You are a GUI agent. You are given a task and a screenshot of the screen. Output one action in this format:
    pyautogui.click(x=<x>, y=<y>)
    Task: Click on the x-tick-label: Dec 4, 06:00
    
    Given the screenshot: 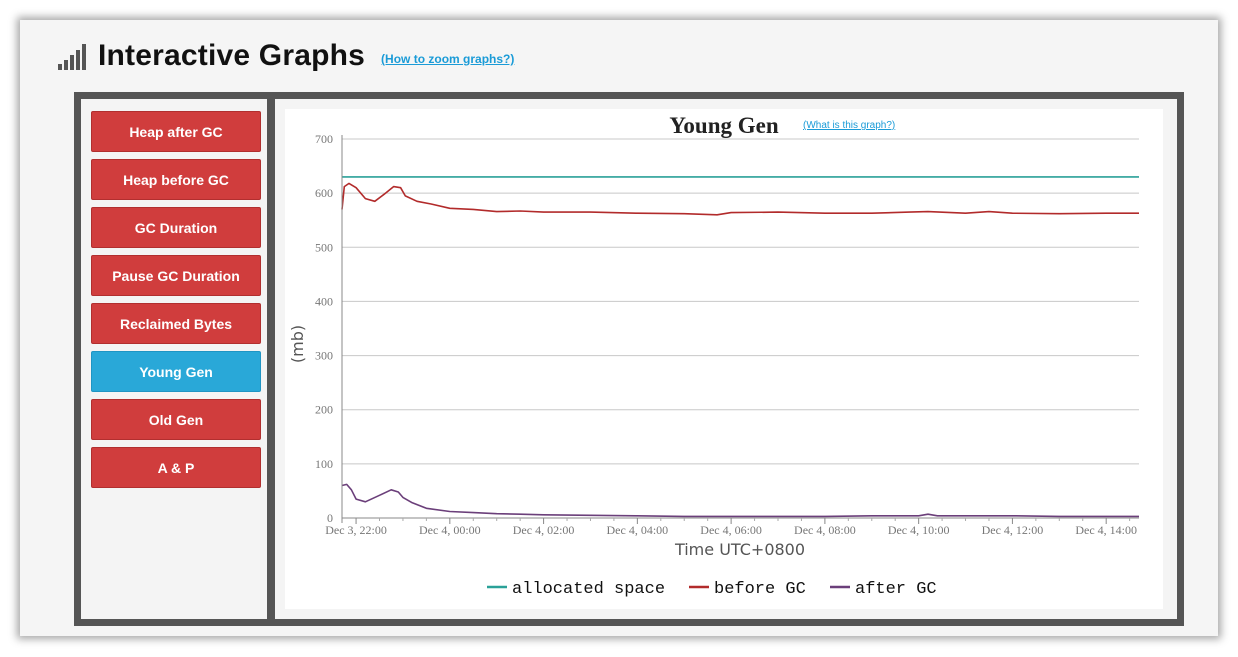 What is the action you would take?
    pyautogui.click(x=731, y=530)
    